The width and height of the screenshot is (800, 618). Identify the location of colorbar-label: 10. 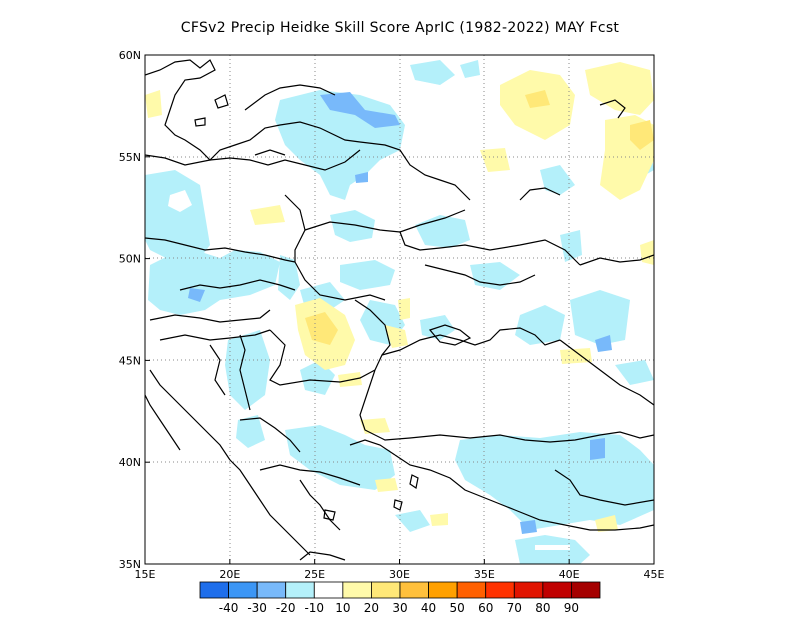
(342, 608).